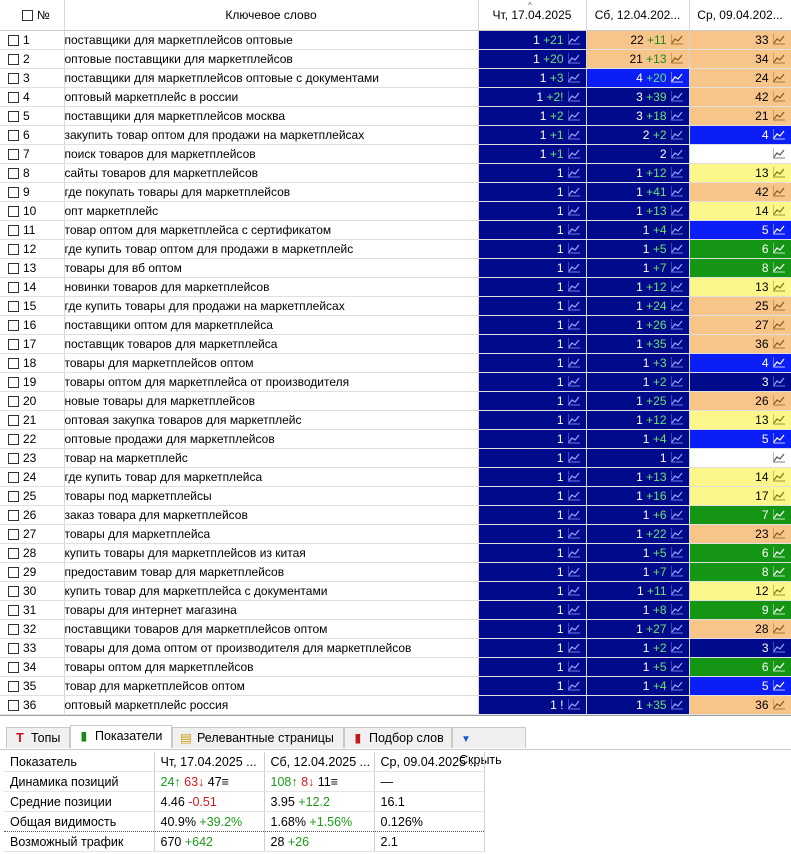 The height and width of the screenshot is (854, 791). What do you see at coordinates (740, 667) in the screenshot?
I see `position-cell: 6` at bounding box center [740, 667].